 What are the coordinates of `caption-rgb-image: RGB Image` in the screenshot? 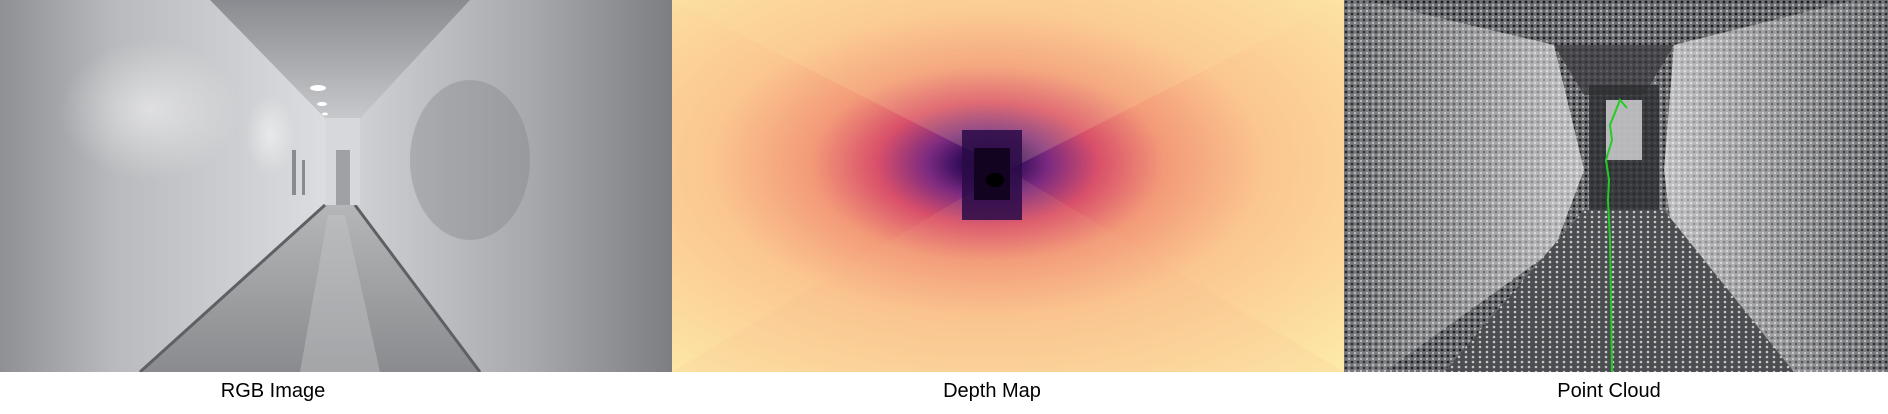 It's located at (273, 391).